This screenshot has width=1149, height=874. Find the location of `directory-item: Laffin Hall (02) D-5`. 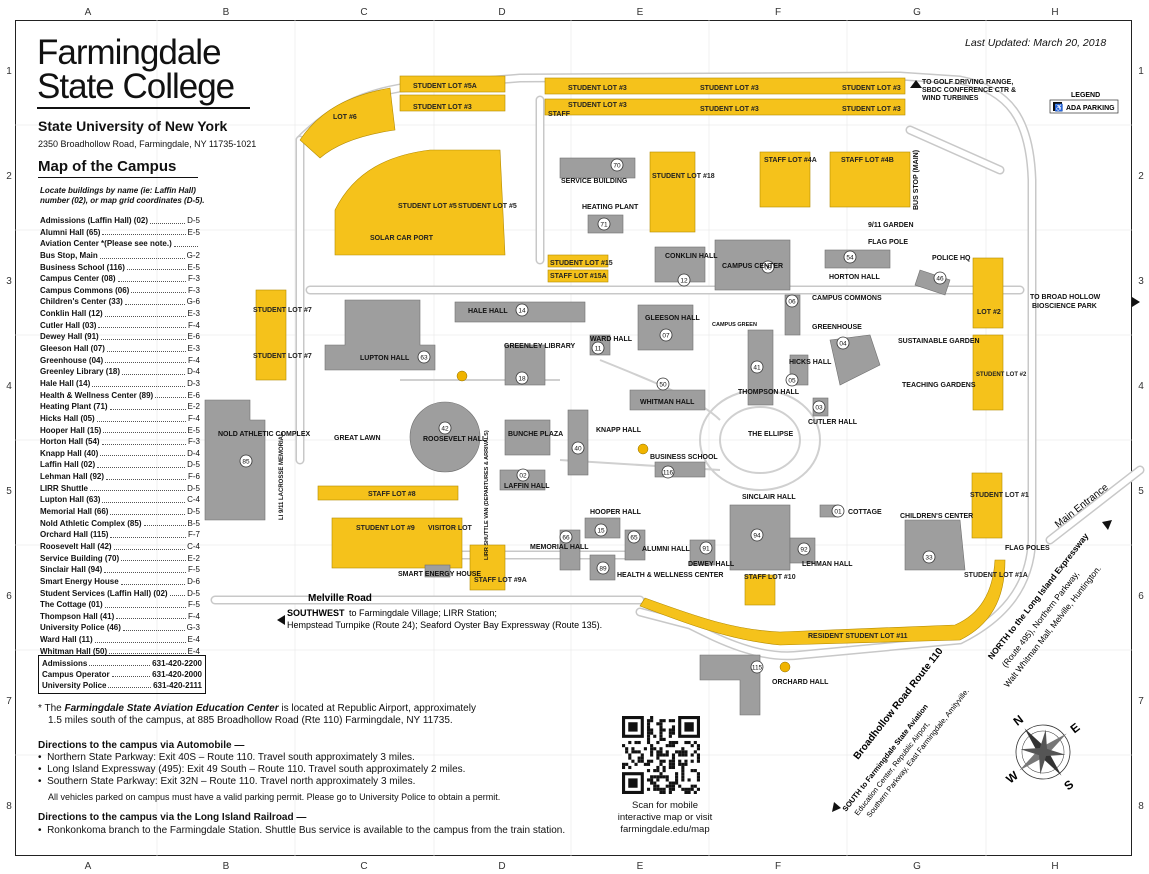

directory-item: Laffin Hall (02) D-5 is located at coordinates (120, 465).